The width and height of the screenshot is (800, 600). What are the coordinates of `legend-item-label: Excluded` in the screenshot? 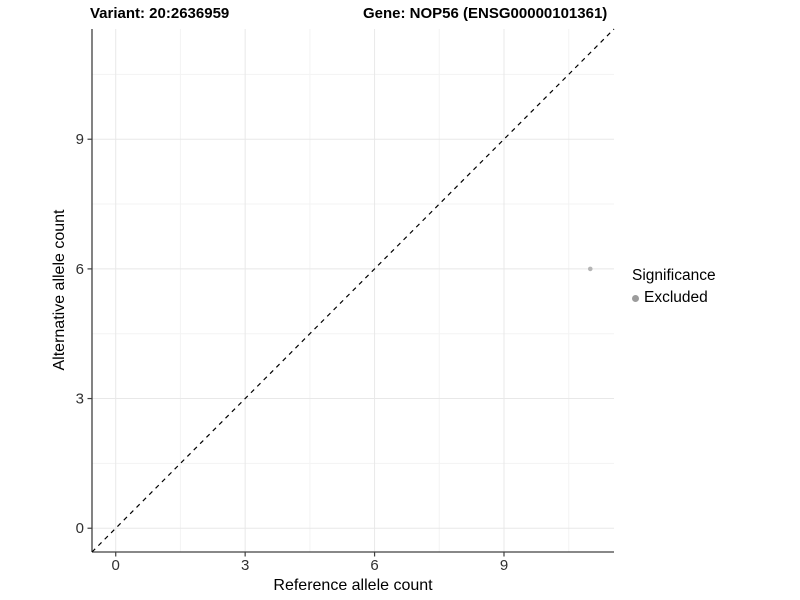 It's located at (676, 297).